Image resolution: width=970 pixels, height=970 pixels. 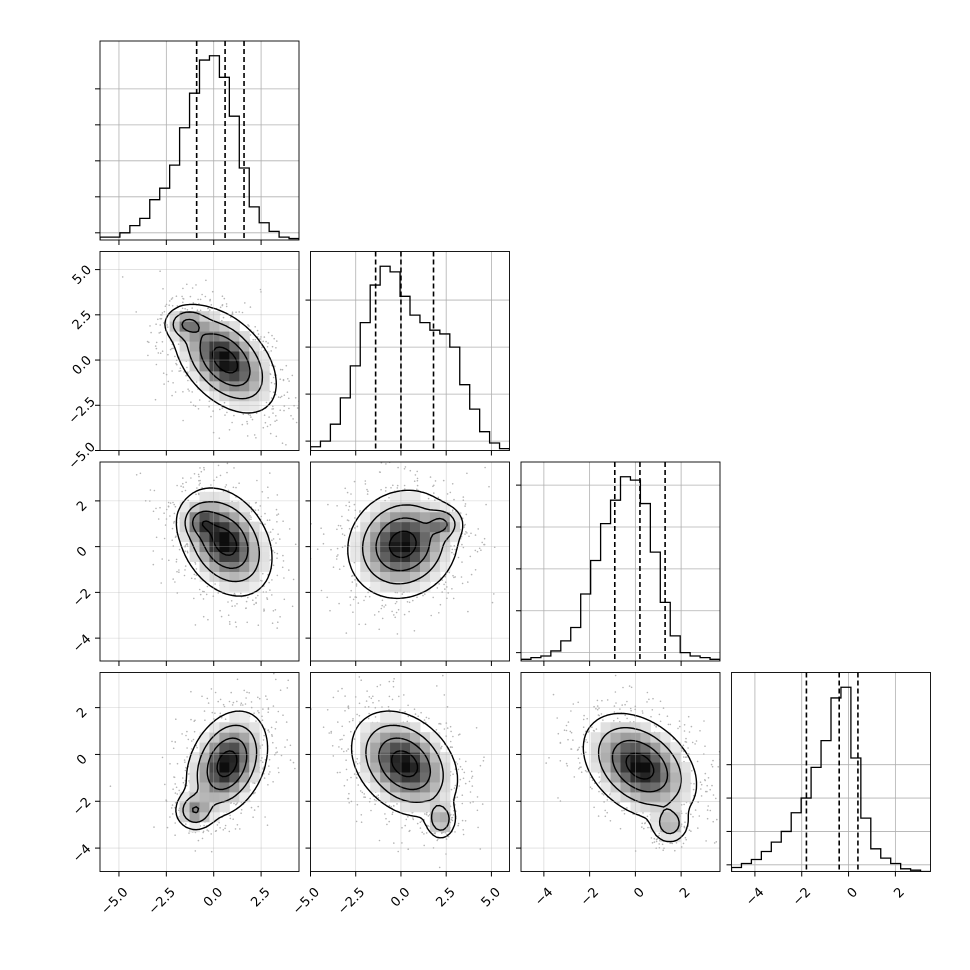 What do you see at coordinates (199, 147) in the screenshot?
I see `hist-step-line` at bounding box center [199, 147].